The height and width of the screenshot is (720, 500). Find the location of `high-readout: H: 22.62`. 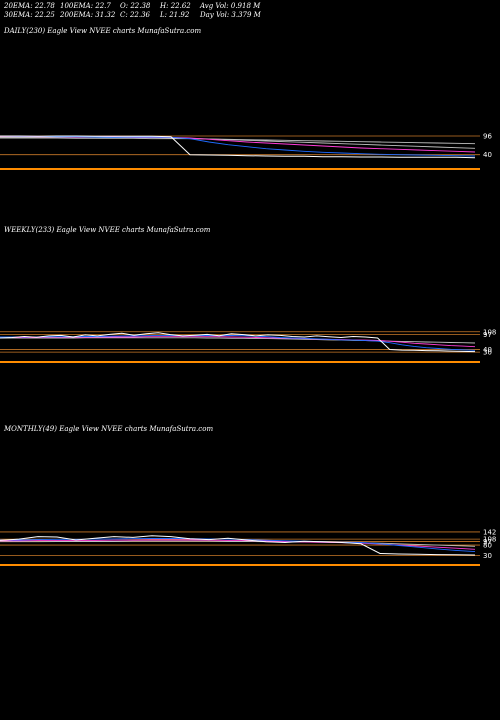

high-readout: H: 22.62 is located at coordinates (175, 6).